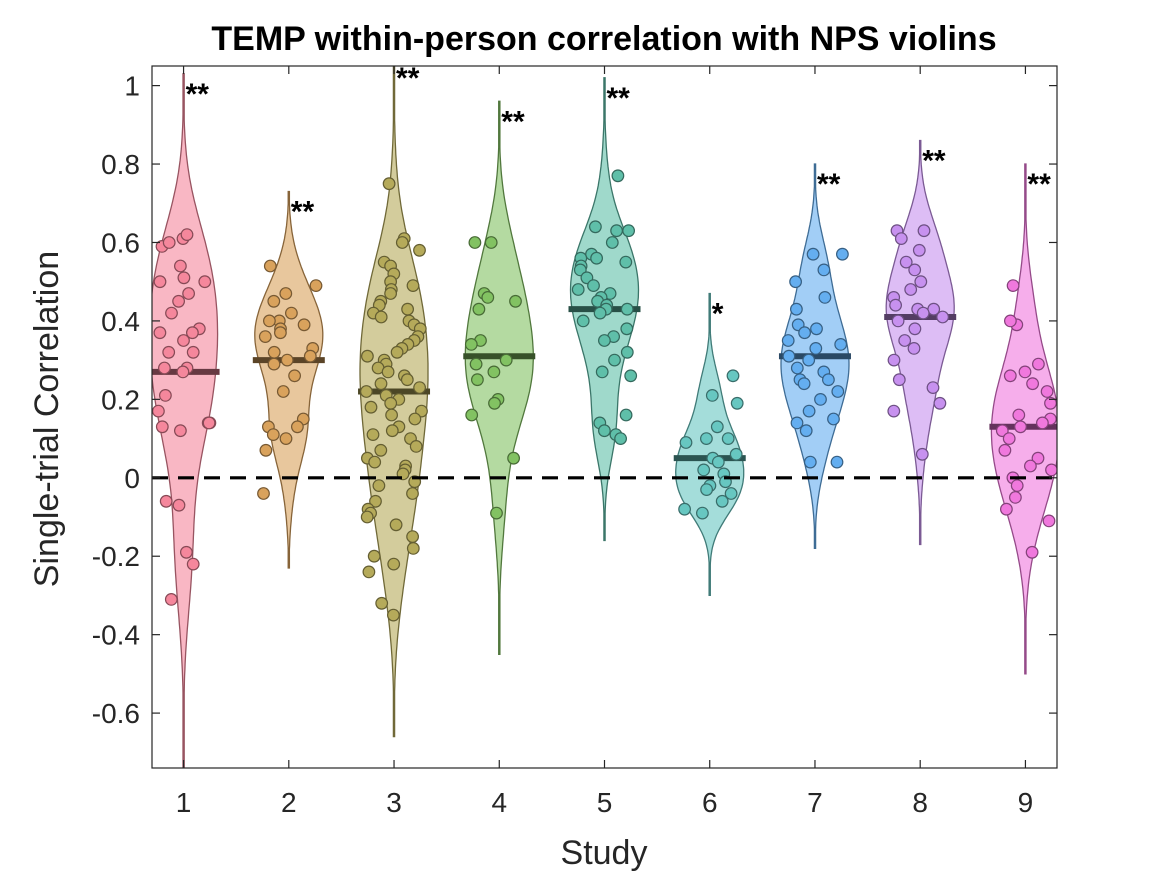 Image resolution: width=1167 pixels, height=875 pixels. I want to click on significance-label-9: **, so click(1039, 184).